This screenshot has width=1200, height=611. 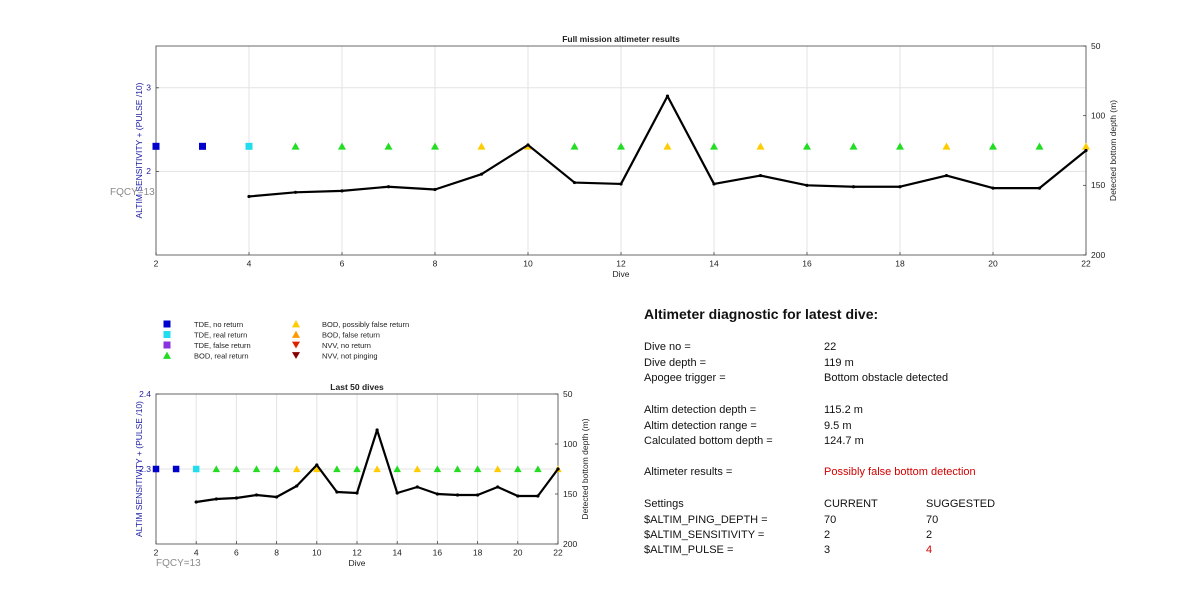 I want to click on x-axis-label: Dive, so click(x=620, y=274).